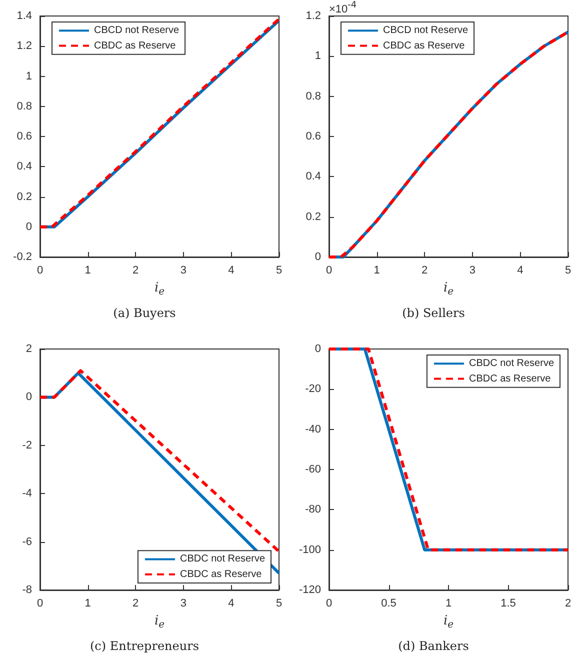 This screenshot has width=579, height=665. Describe the element at coordinates (313, 389) in the screenshot. I see `y-tick-label: -20` at that location.